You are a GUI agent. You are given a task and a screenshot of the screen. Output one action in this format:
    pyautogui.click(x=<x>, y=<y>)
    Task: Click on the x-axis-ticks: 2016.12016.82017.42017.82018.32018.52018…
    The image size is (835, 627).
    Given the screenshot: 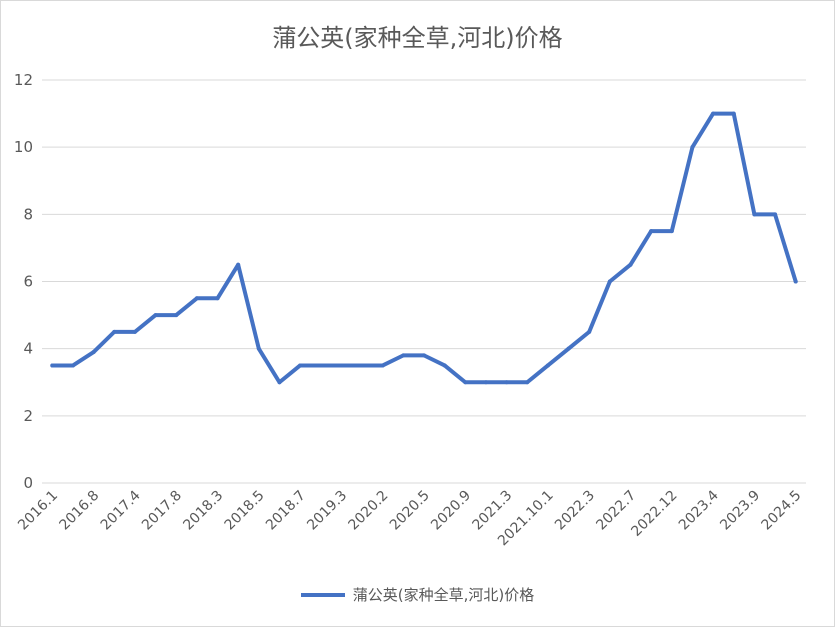 What is the action you would take?
    pyautogui.click(x=409, y=518)
    